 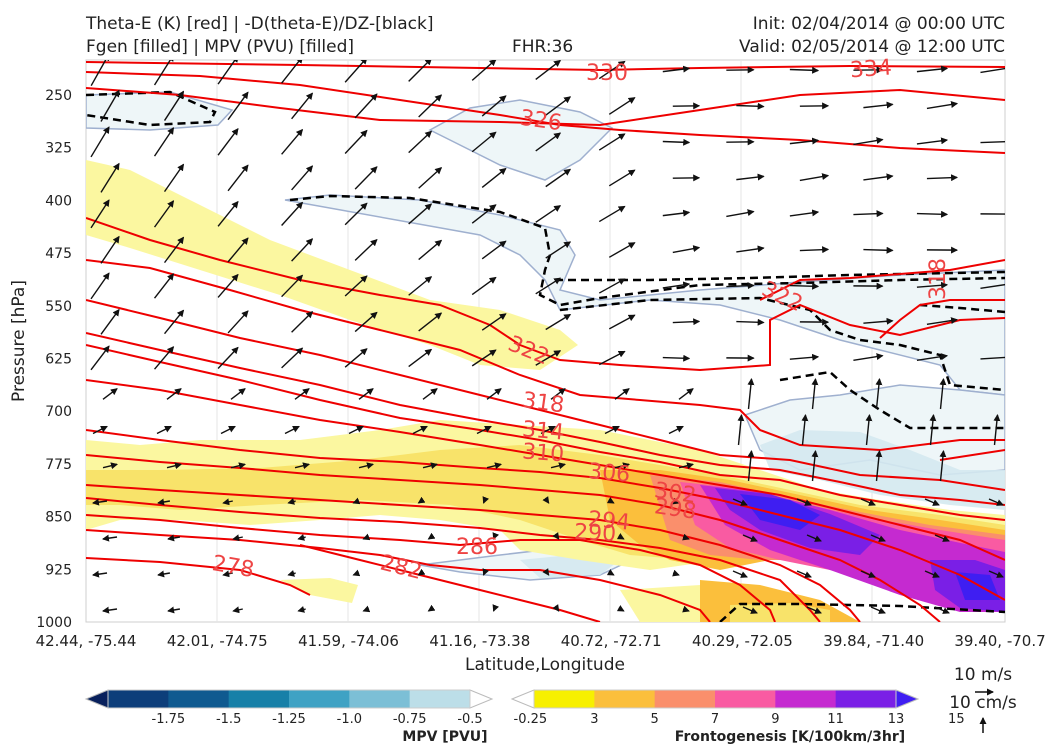 I want to click on x-axis-title: Latitude,Longitude, so click(x=545, y=665).